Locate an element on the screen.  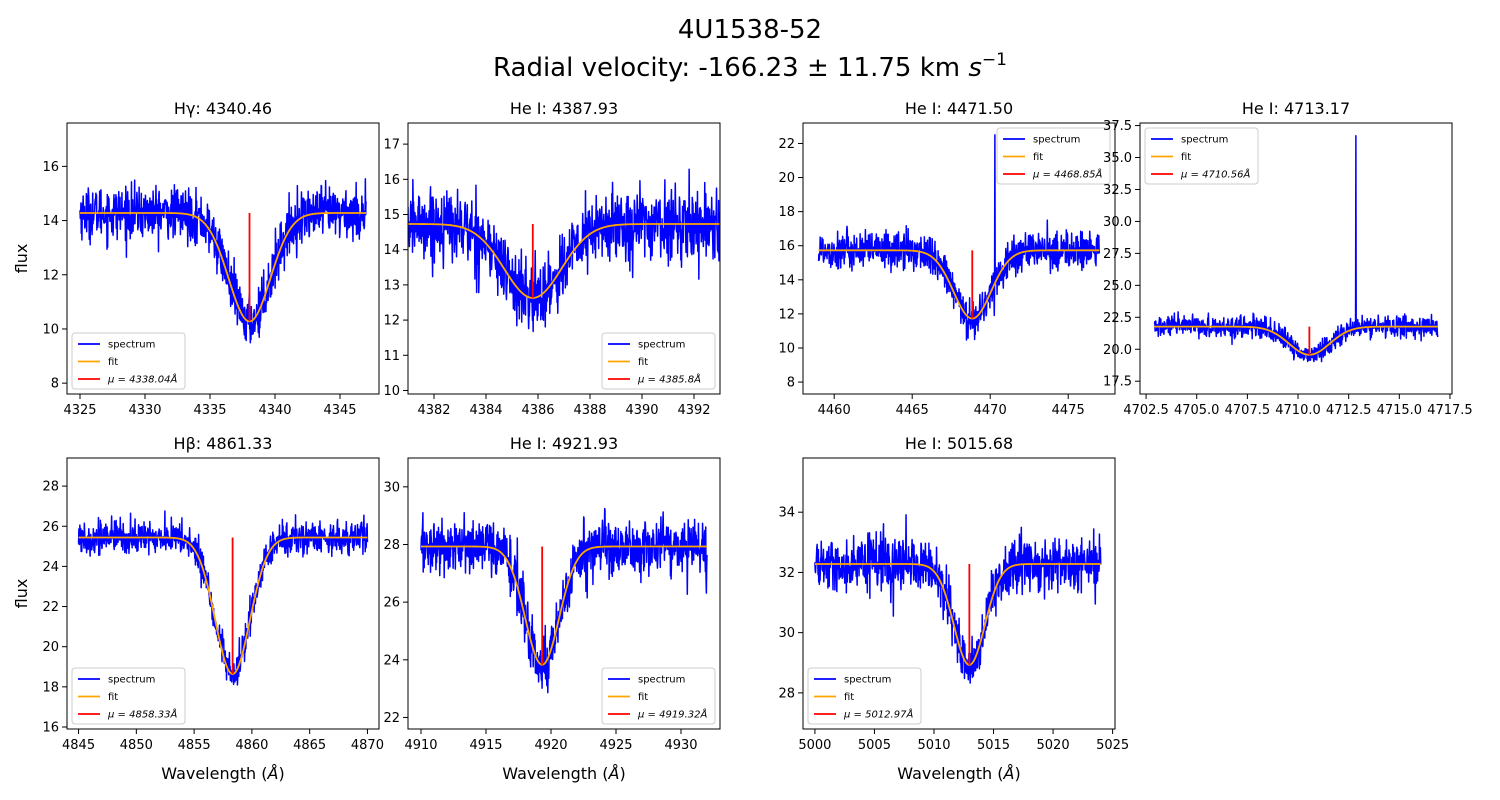
legend: spectrum fit μ = 4919.32Å is located at coordinates (658, 696).